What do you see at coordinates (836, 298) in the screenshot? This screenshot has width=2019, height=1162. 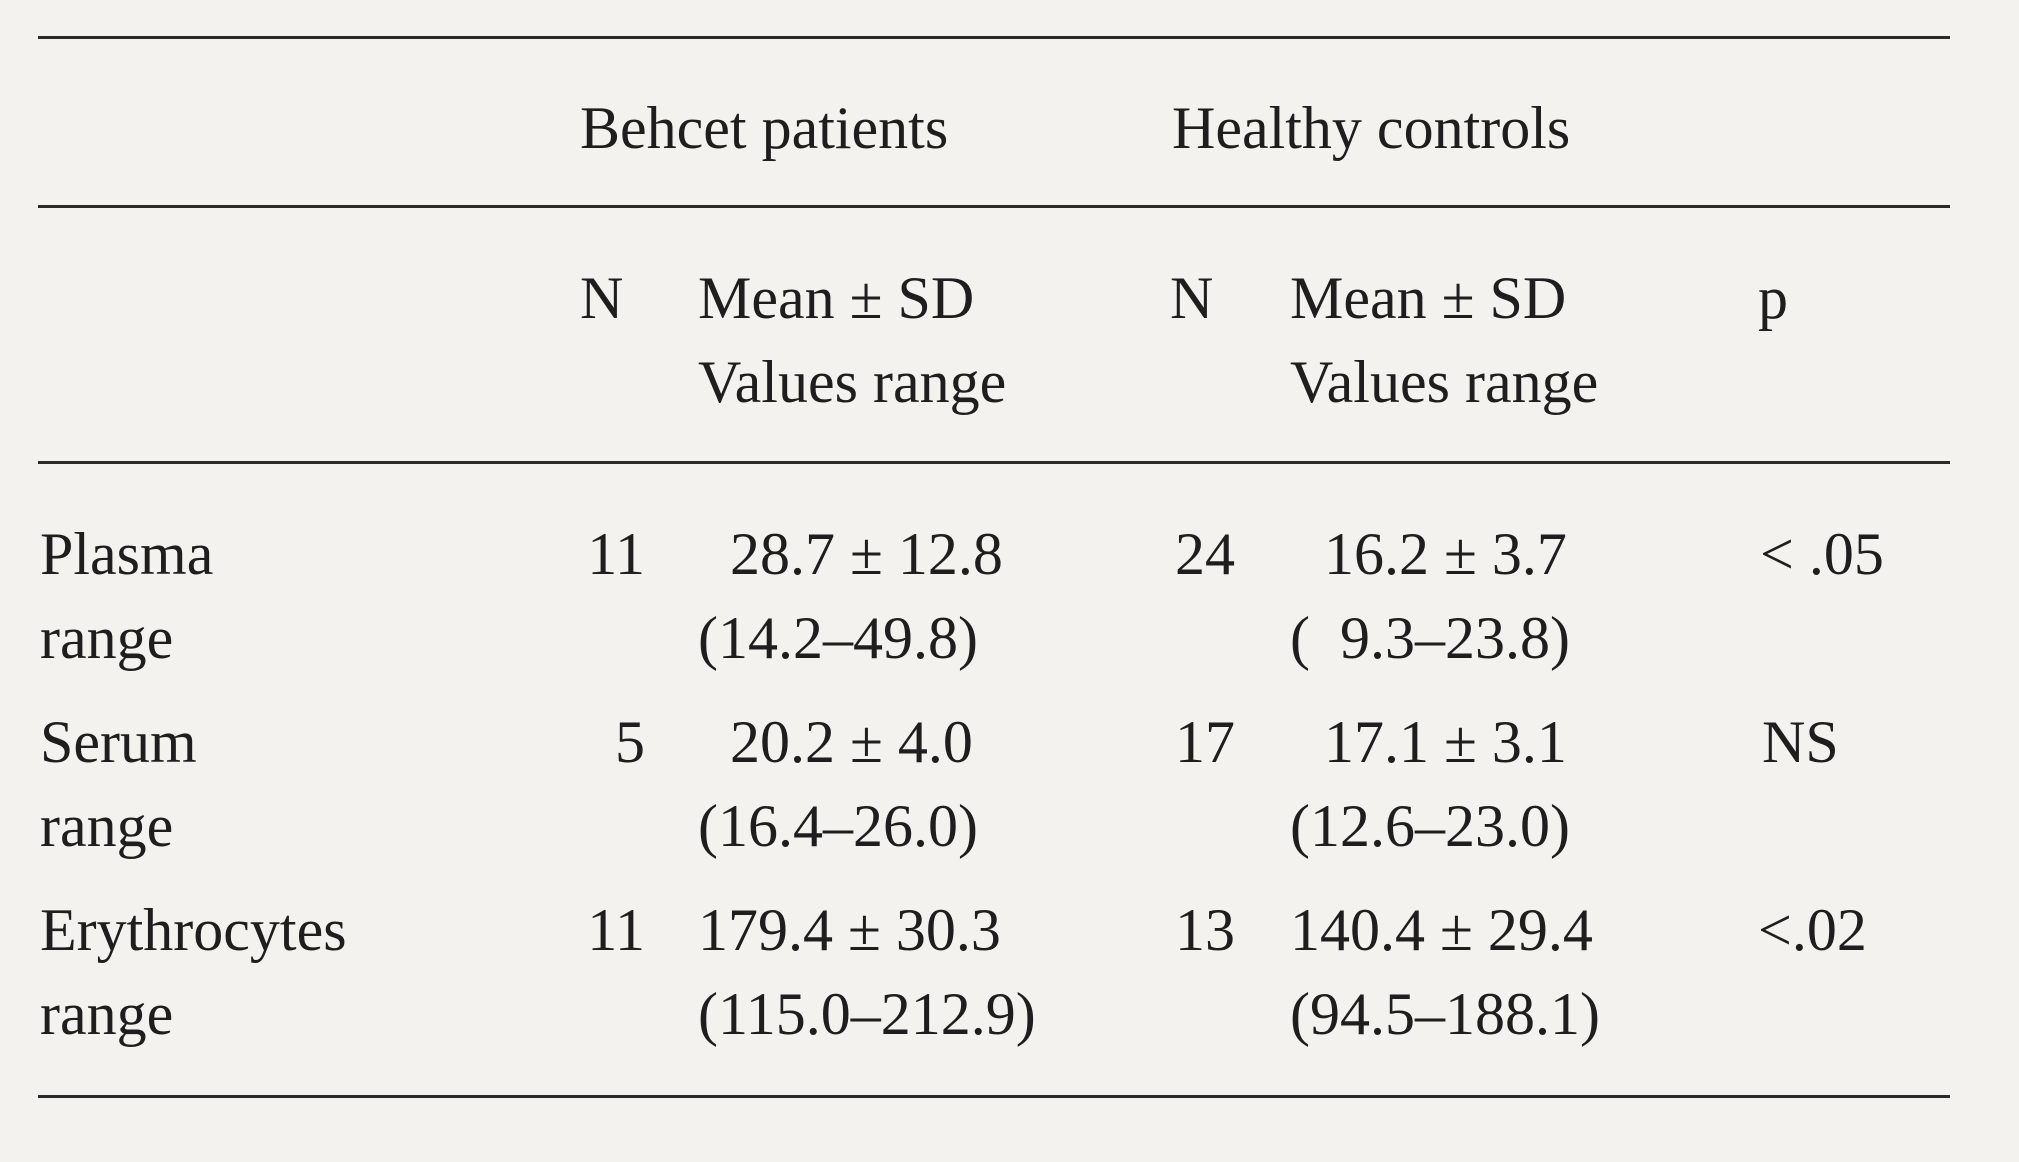 I see `col-header-patients-mean-sd: Mean ± SD` at bounding box center [836, 298].